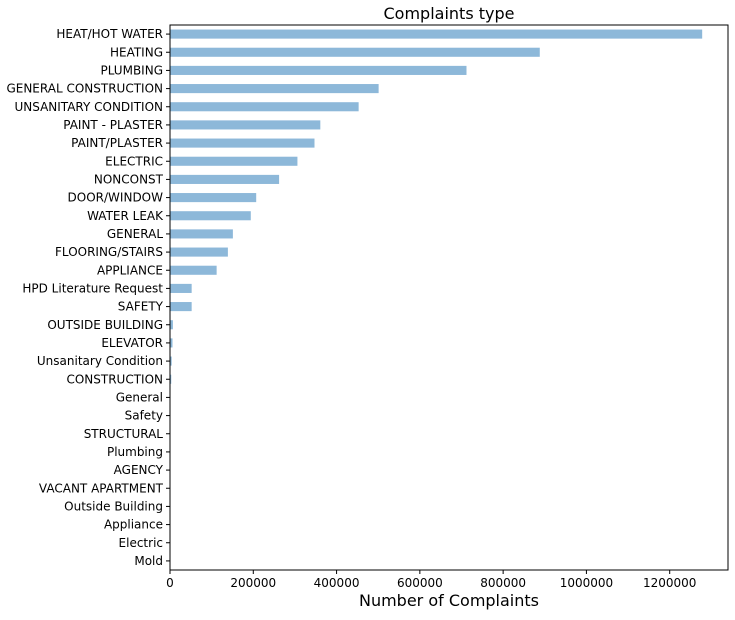 This screenshot has height=620, width=735. What do you see at coordinates (586, 583) in the screenshot?
I see `x-tick-label: 1000000` at bounding box center [586, 583].